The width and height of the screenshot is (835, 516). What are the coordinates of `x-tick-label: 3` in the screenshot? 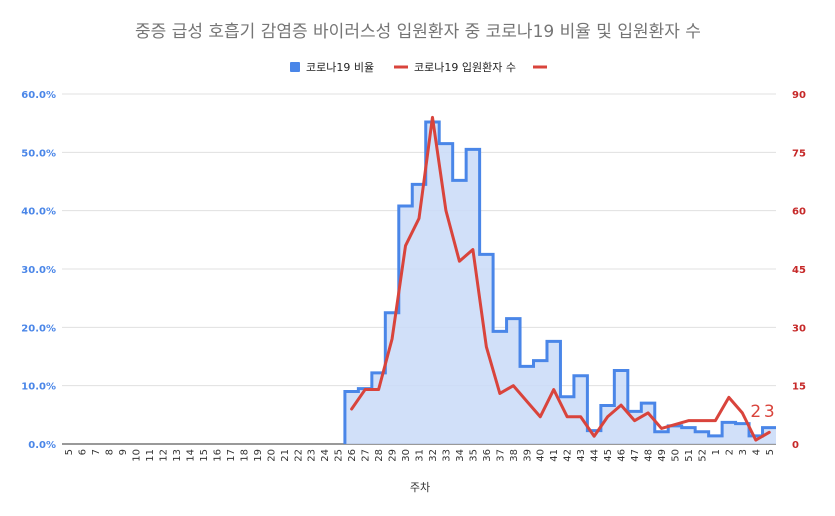 It's located at (743, 452).